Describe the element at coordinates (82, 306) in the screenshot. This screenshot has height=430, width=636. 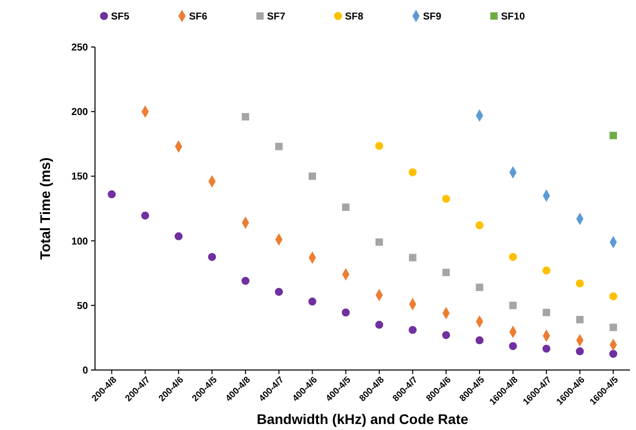
I see `y-tick-label: 50` at that location.